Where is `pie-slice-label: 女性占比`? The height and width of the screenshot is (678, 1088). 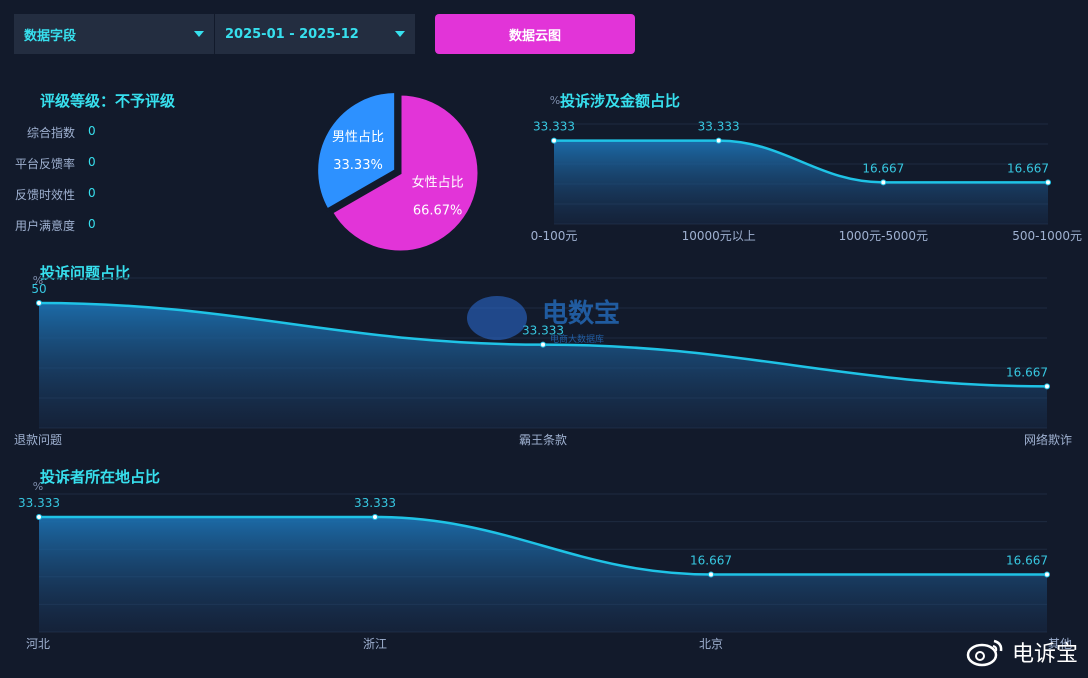
pie-slice-label: 女性占比 is located at coordinates (438, 183).